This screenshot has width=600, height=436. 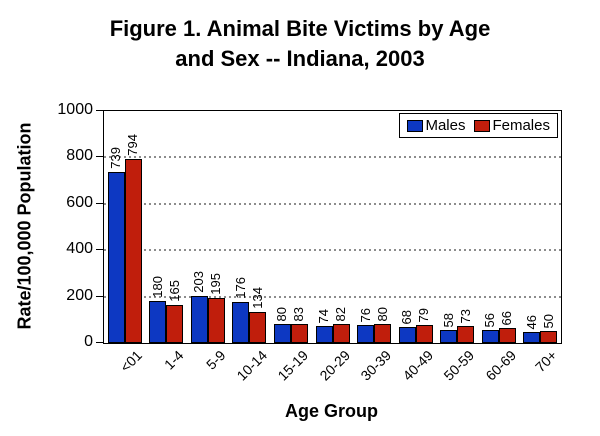 What do you see at coordinates (501, 365) in the screenshot?
I see `x-category-label-60-69: 60-69` at bounding box center [501, 365].